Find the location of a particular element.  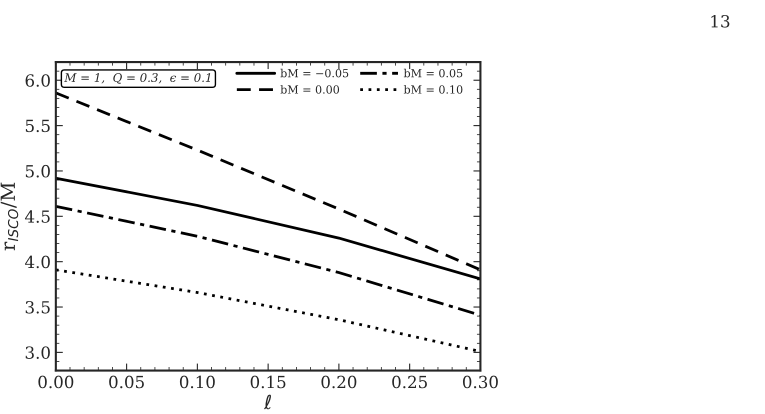

legend-label: bM = 0.00 is located at coordinates (310, 89).